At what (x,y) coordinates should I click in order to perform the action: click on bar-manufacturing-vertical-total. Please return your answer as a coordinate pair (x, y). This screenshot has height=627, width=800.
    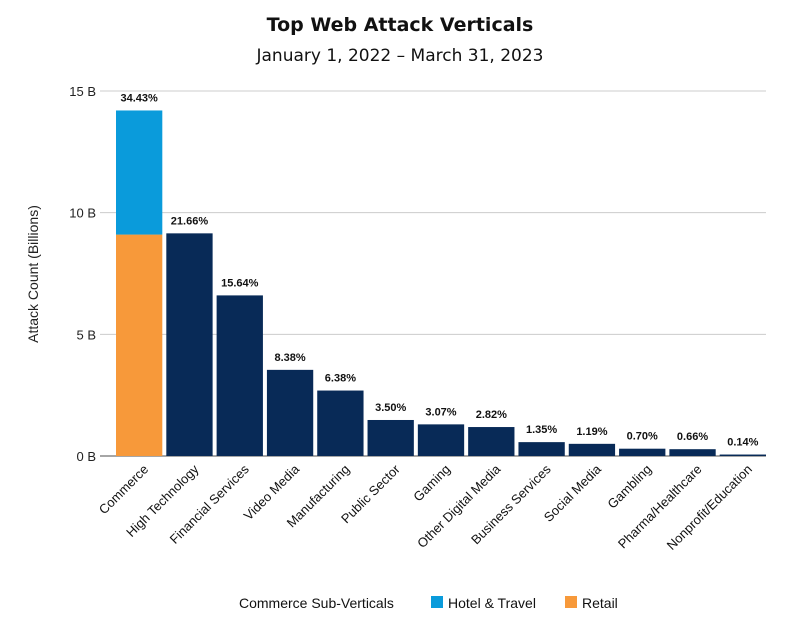
    Looking at the image, I should click on (340, 423).